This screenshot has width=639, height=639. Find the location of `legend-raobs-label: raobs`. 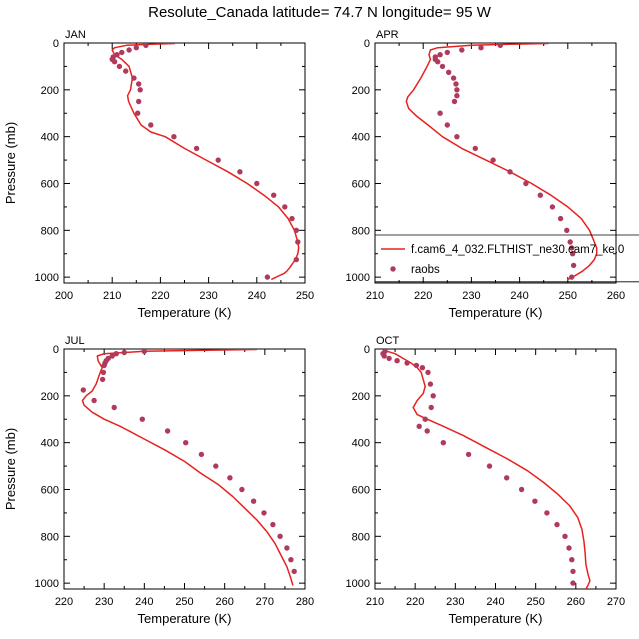

legend-raobs-label: raobs is located at coordinates (425, 270).